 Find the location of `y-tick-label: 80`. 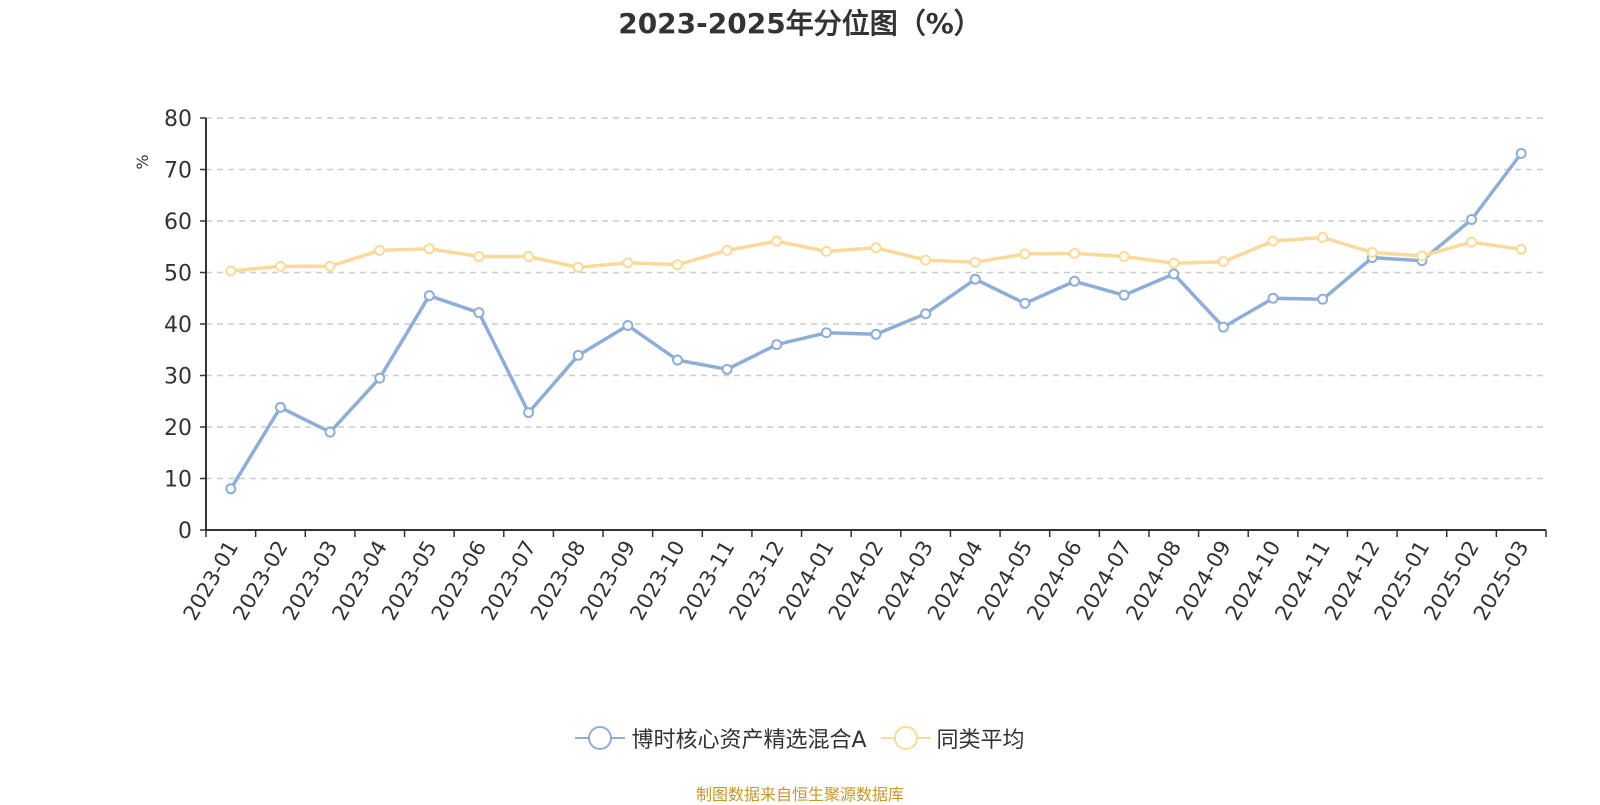

y-tick-label: 80 is located at coordinates (178, 119).